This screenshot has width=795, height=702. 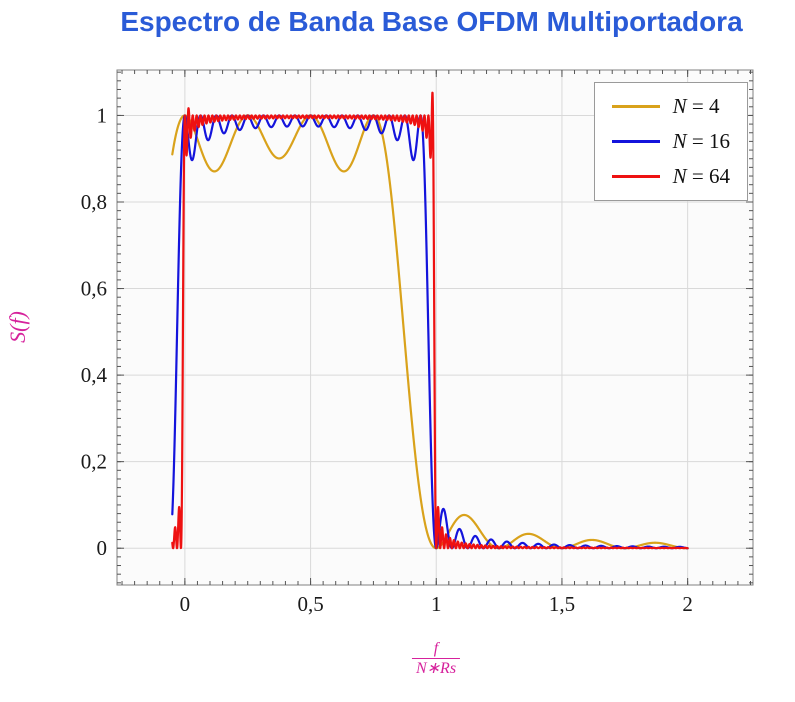 I want to click on legend-label: N = 64, so click(x=701, y=176).